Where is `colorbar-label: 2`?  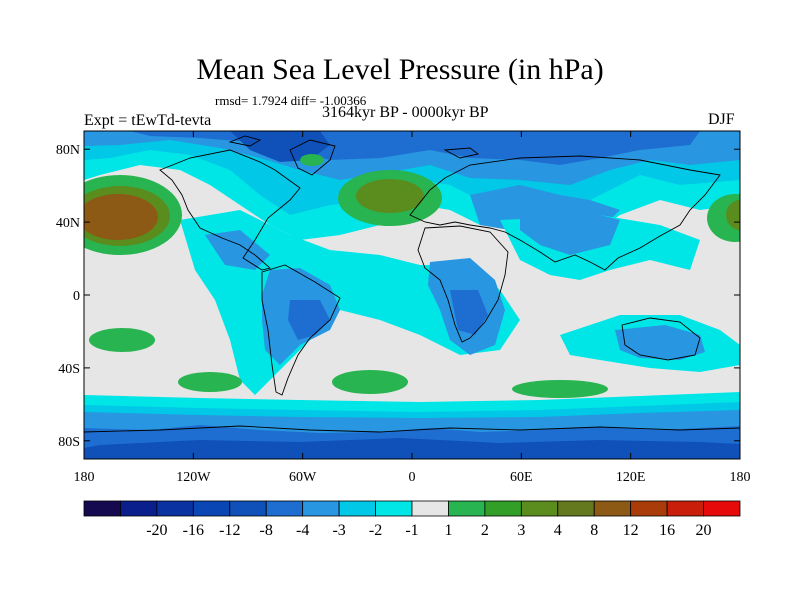 colorbar-label: 2 is located at coordinates (485, 530).